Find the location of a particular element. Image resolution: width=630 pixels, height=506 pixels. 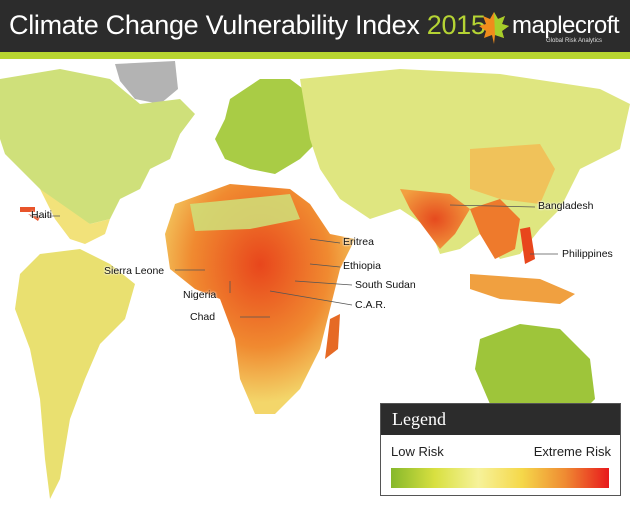

south-america is located at coordinates (75, 374).